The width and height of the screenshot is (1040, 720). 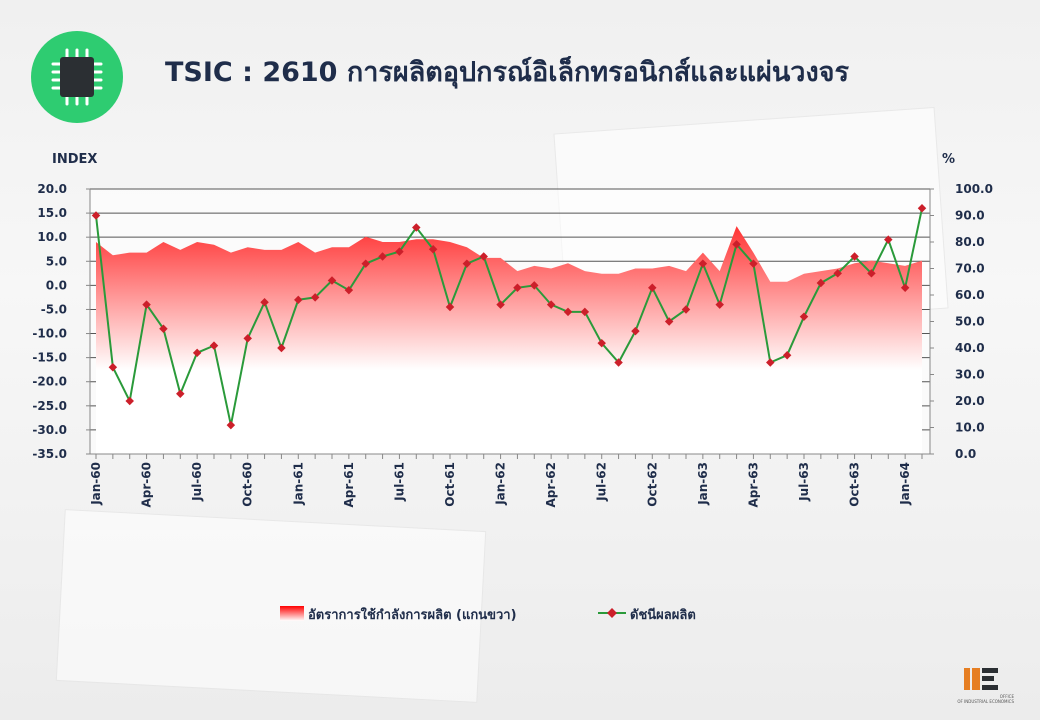 What do you see at coordinates (855, 484) in the screenshot?
I see `x-tick-label: Oct-63` at bounding box center [855, 484].